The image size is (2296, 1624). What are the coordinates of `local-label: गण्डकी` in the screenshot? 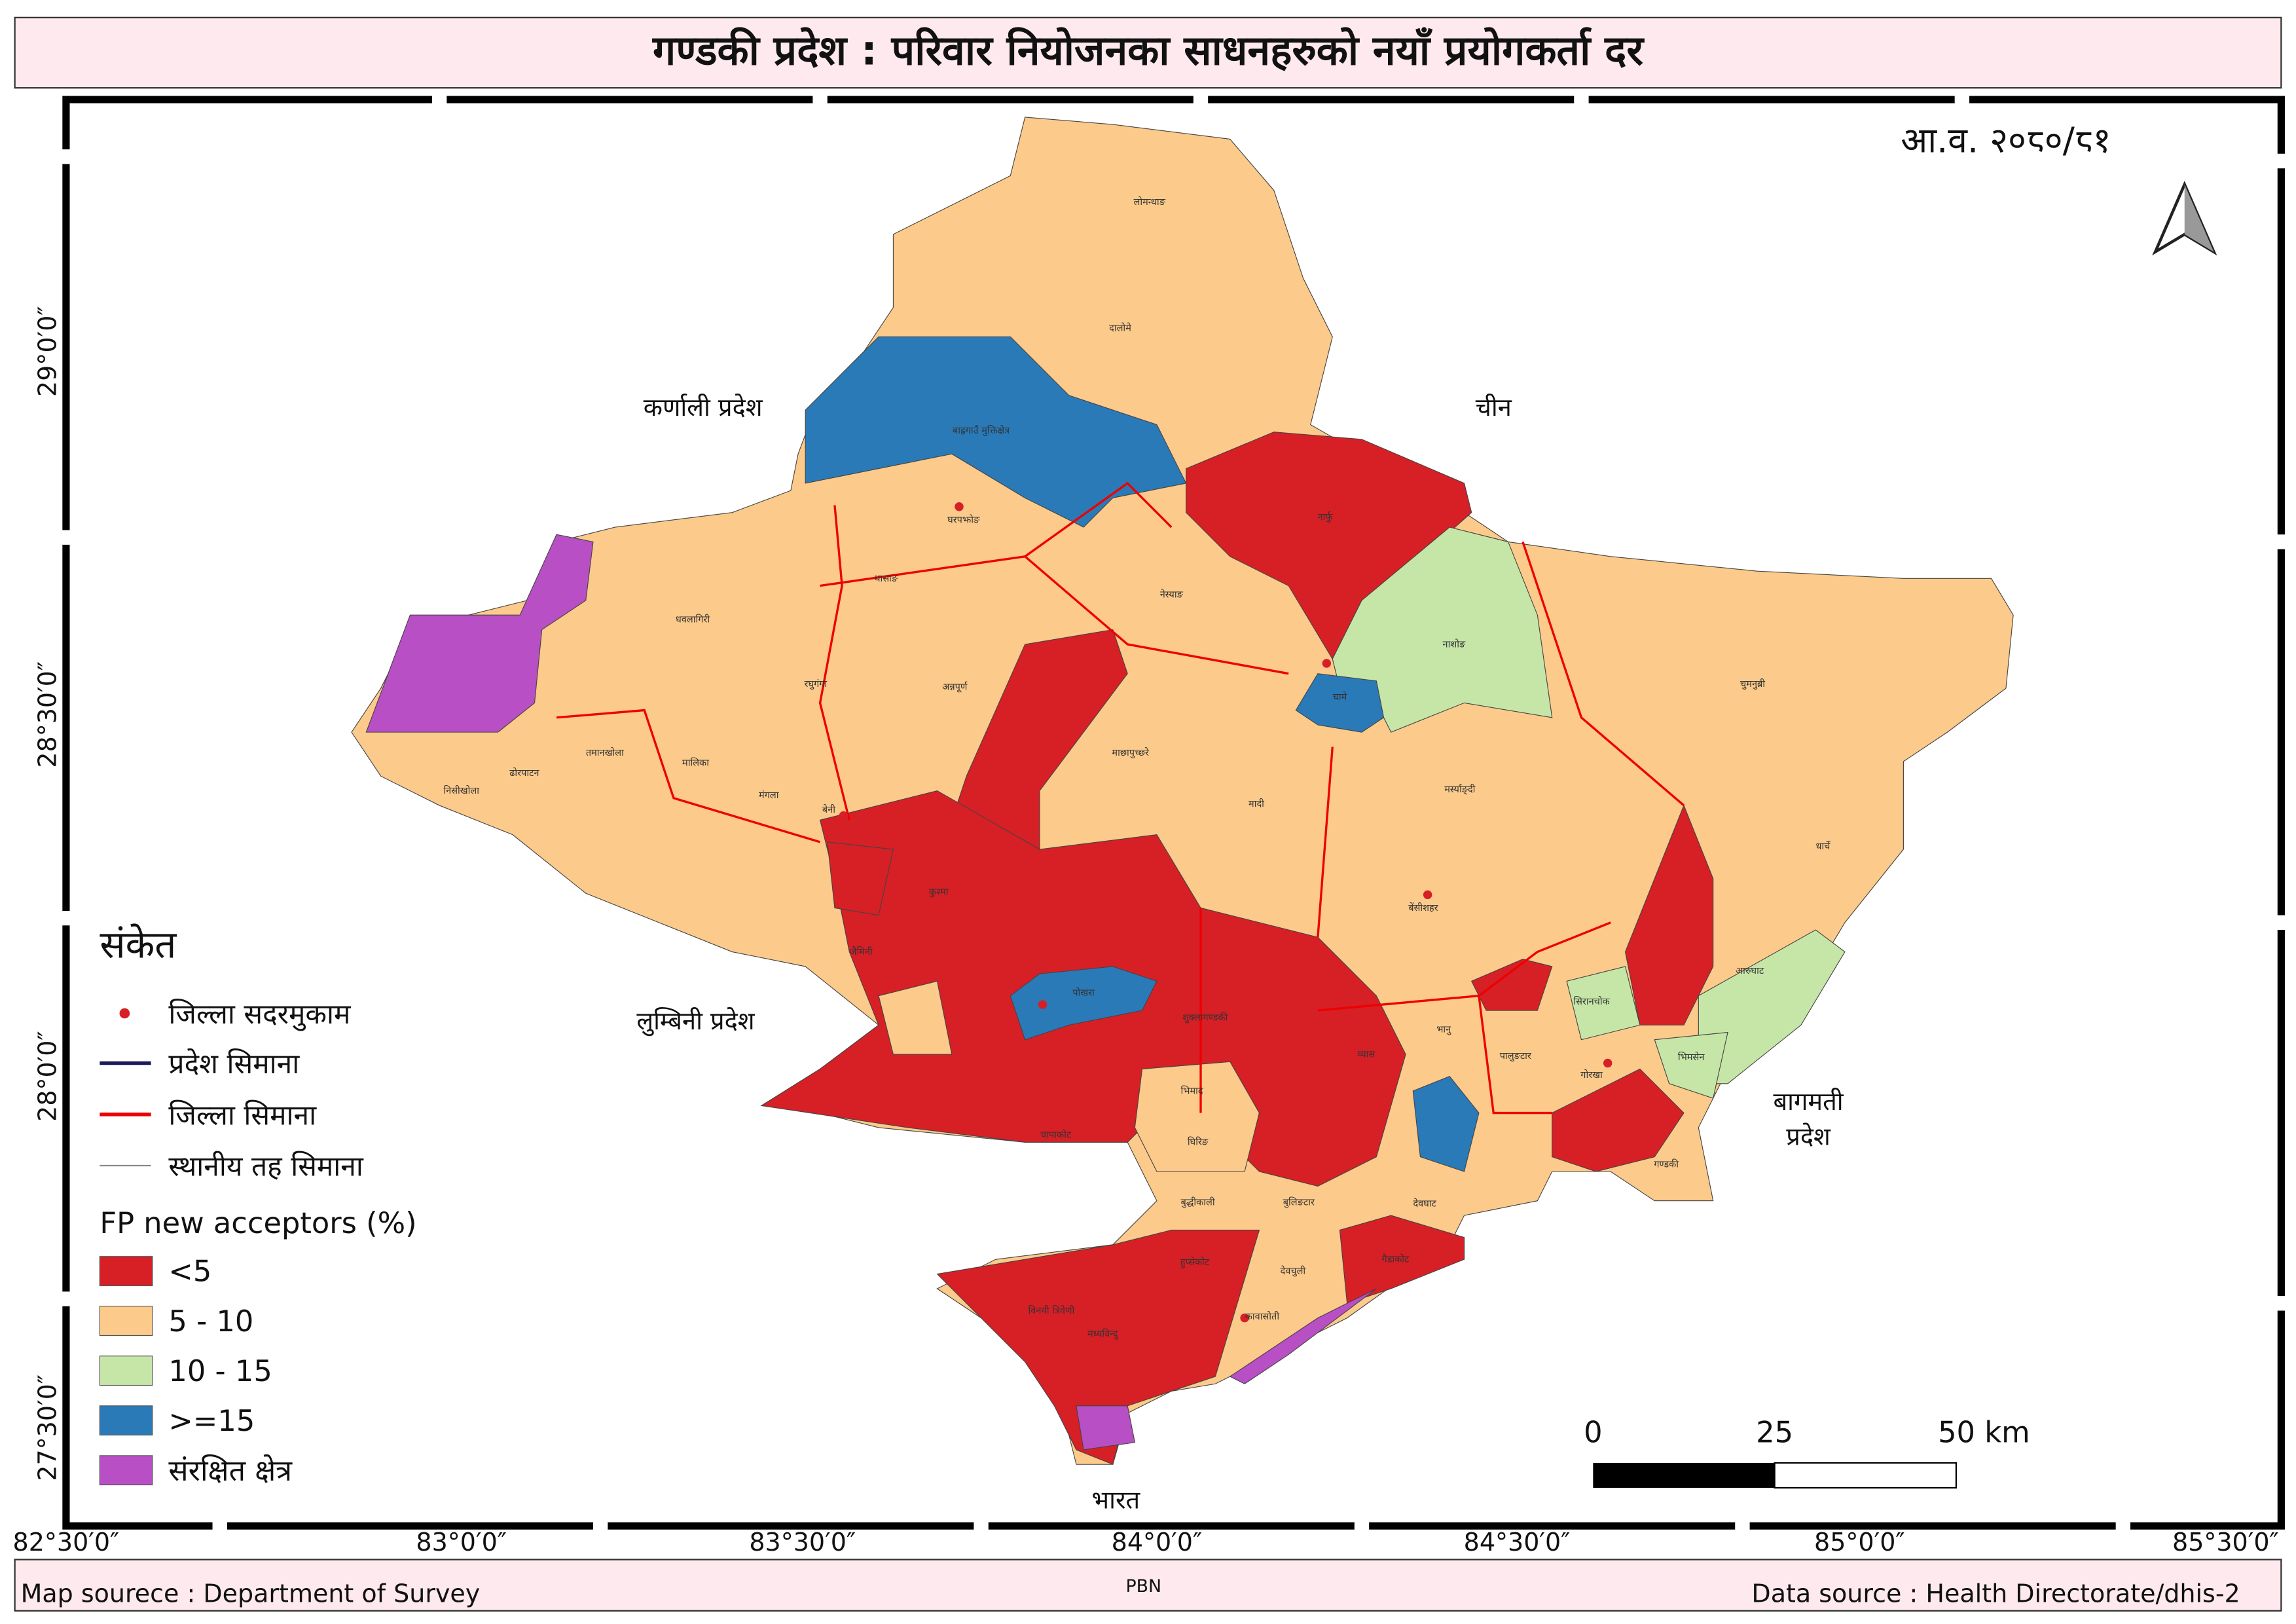 It's located at (1666, 1164).